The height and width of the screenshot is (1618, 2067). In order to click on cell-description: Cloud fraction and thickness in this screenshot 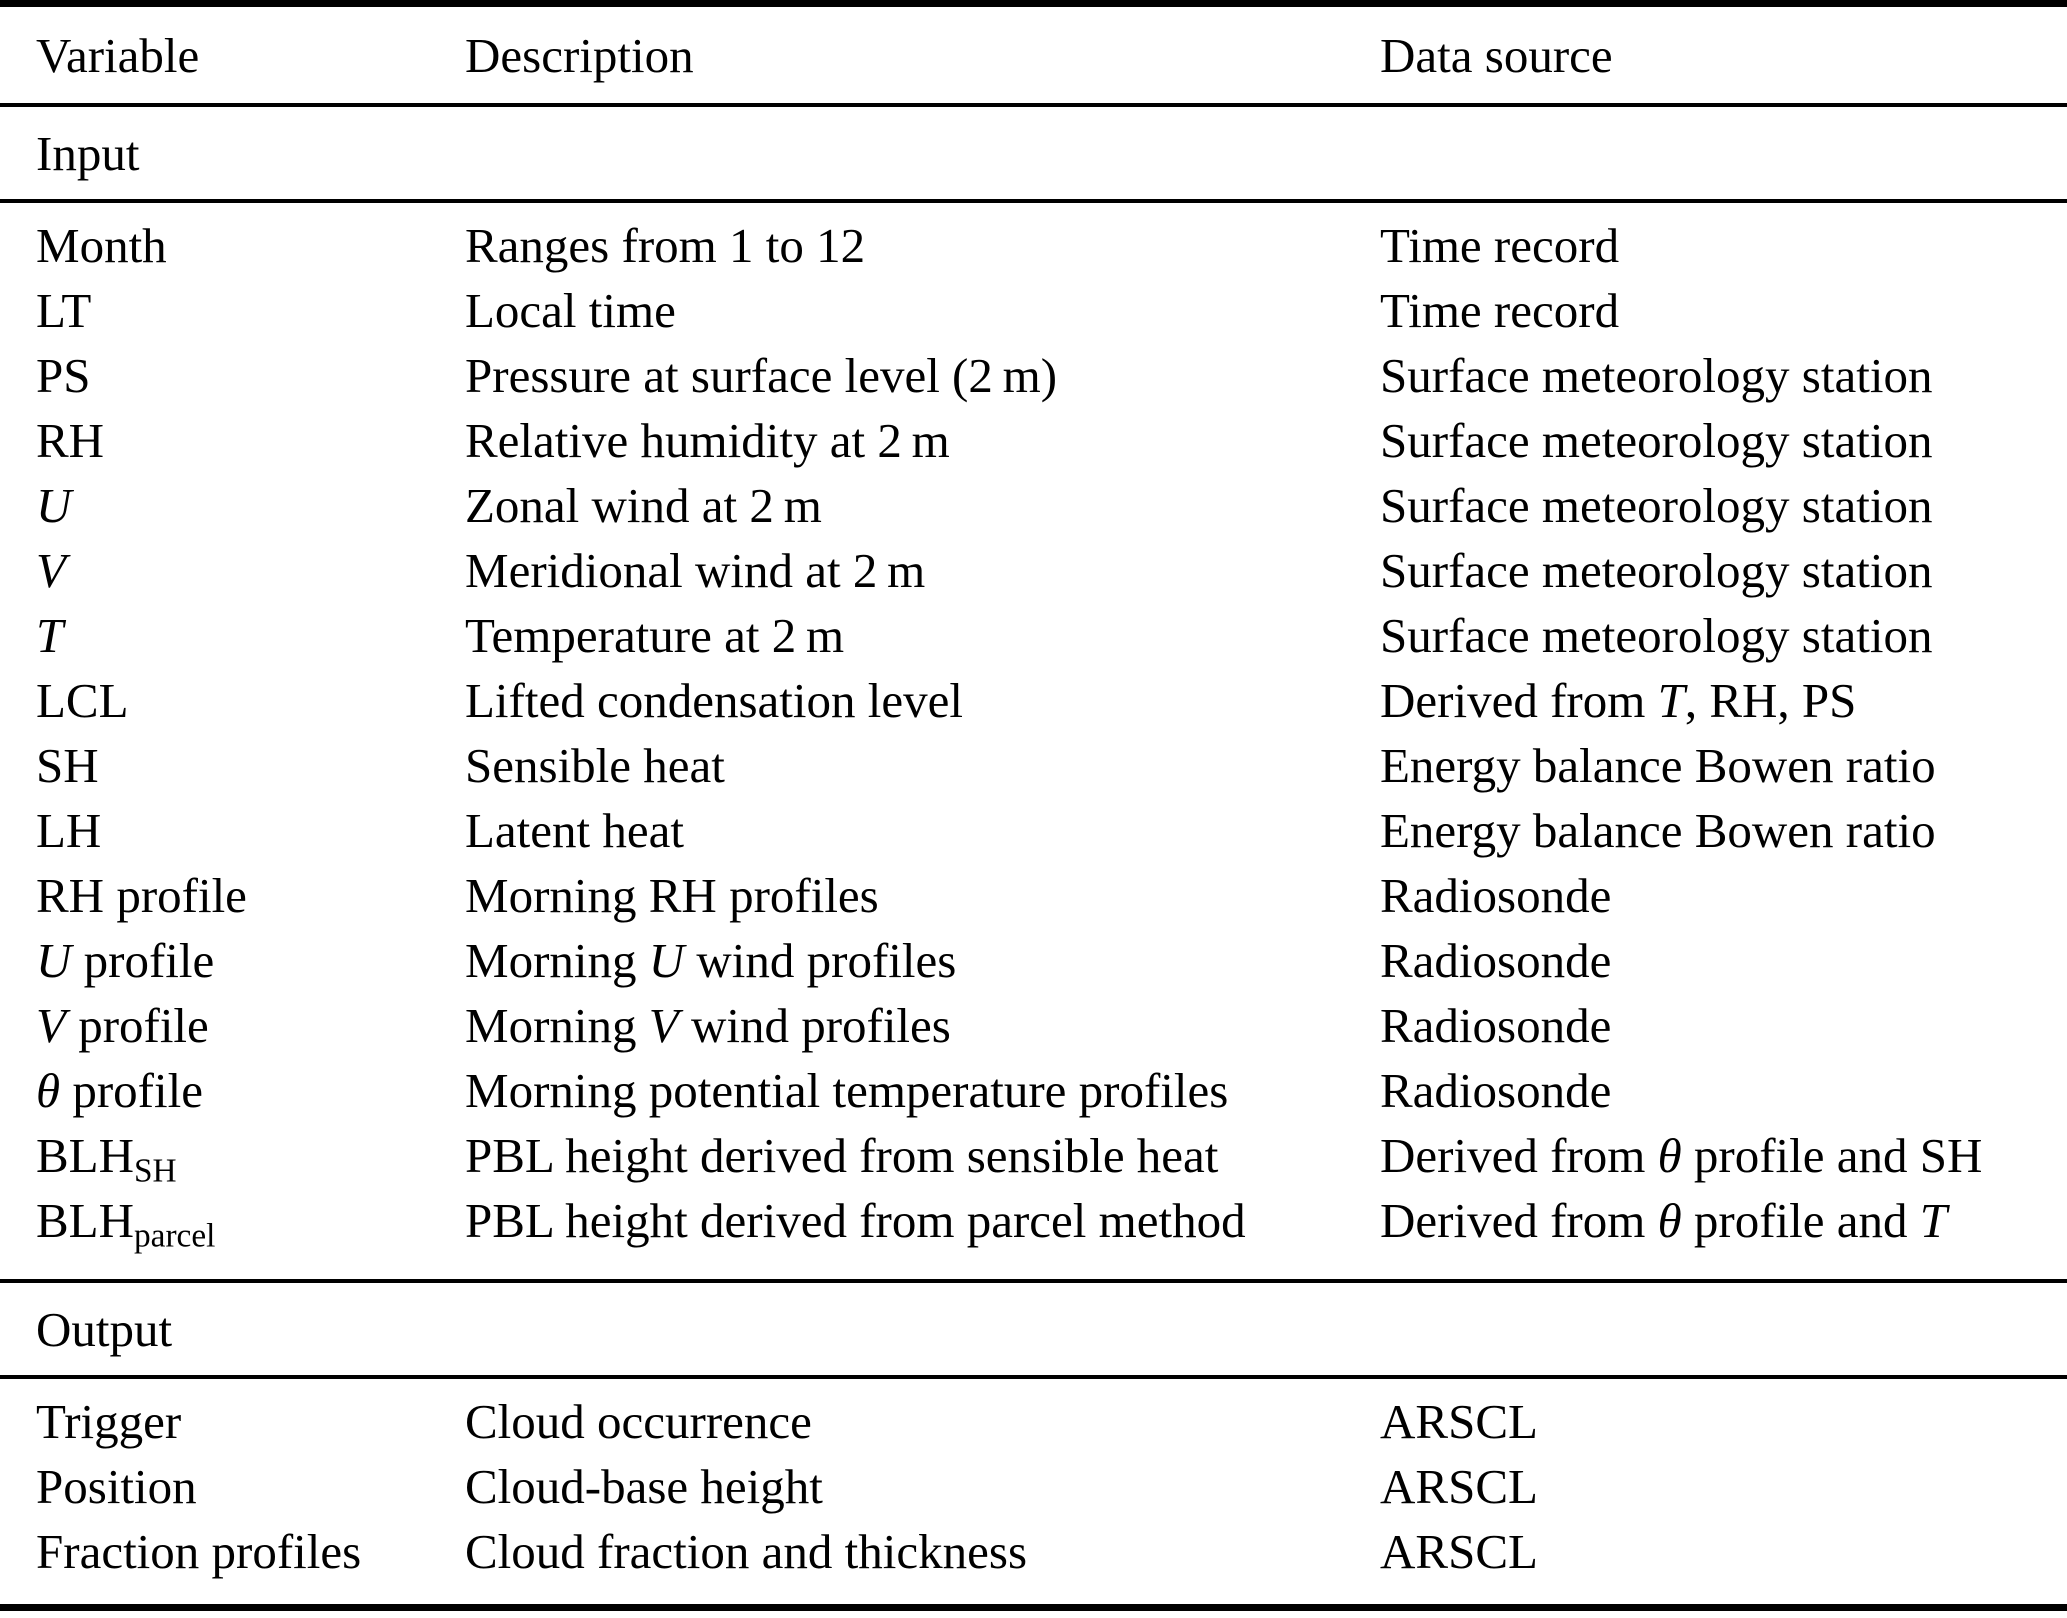, I will do `click(922, 1551)`.